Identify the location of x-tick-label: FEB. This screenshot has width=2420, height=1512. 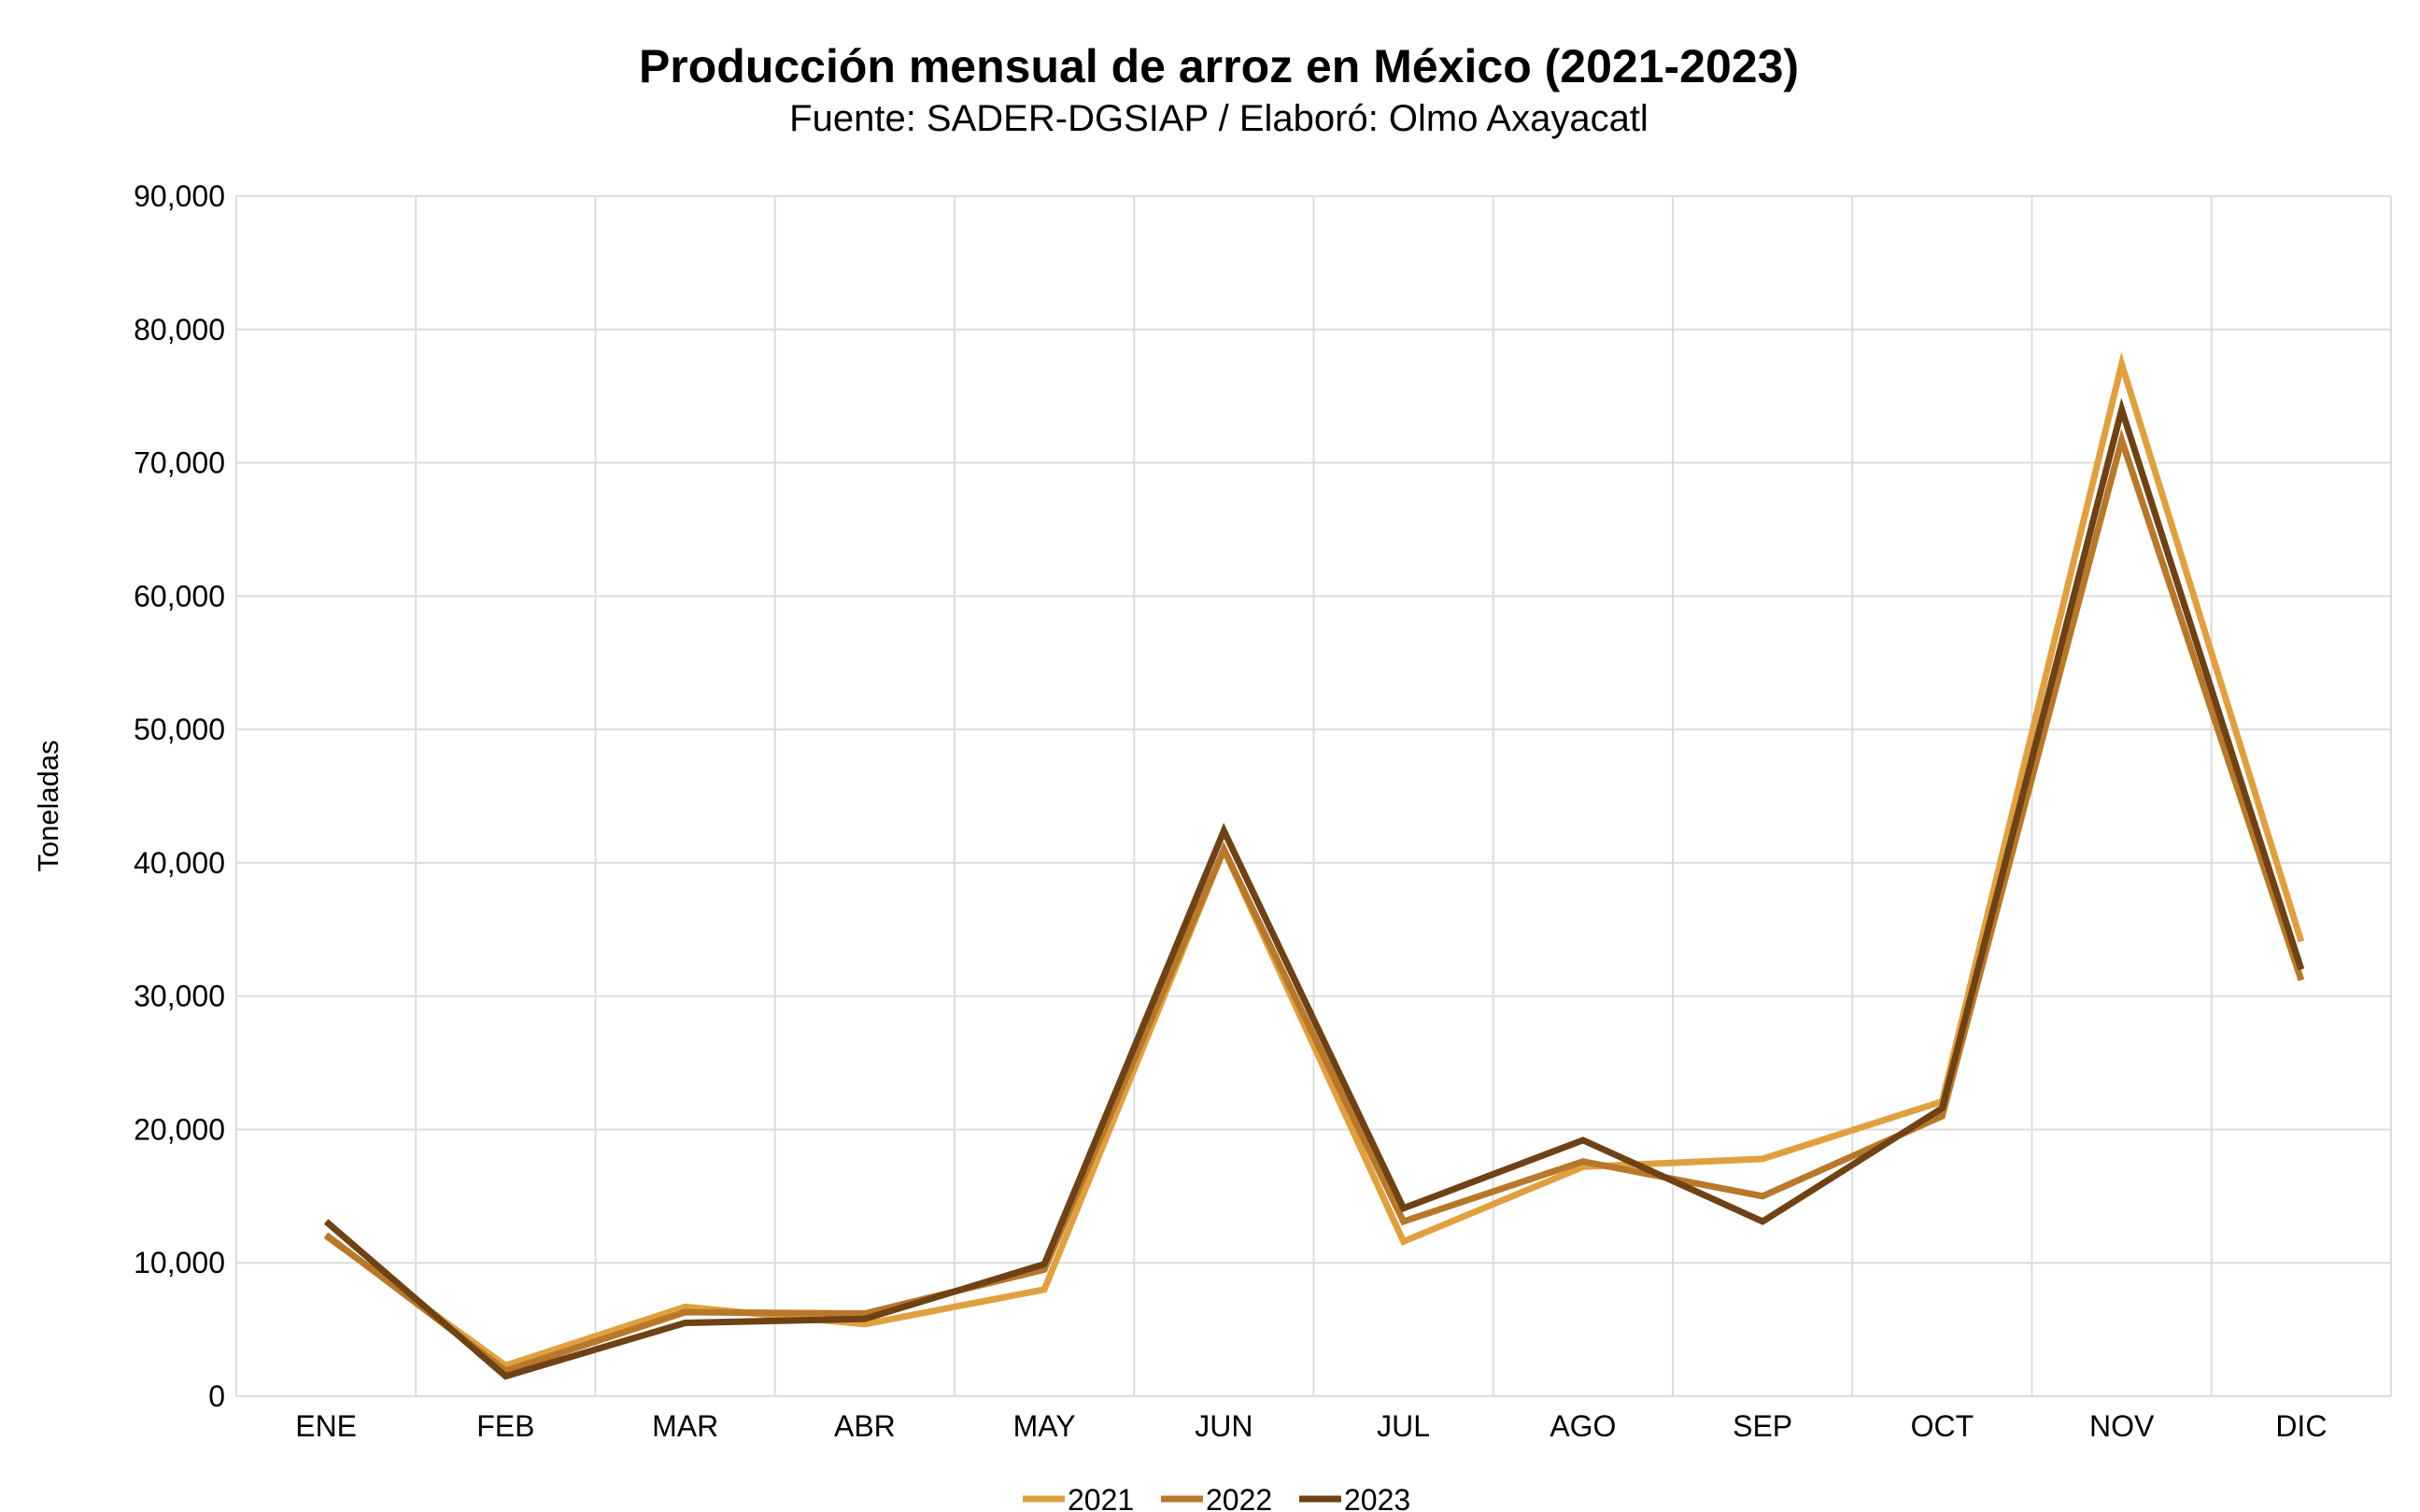
(505, 1426).